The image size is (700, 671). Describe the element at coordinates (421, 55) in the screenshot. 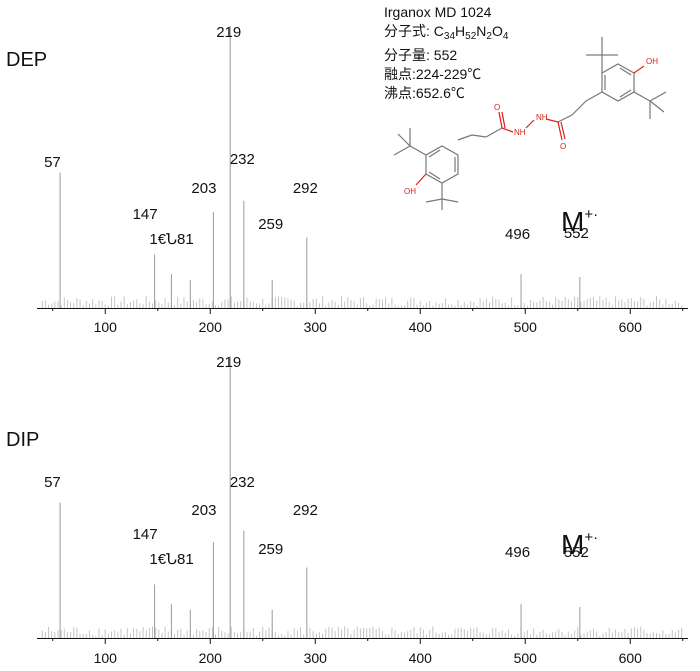

I see `compound-molecular-weight: 分子量: 552` at that location.